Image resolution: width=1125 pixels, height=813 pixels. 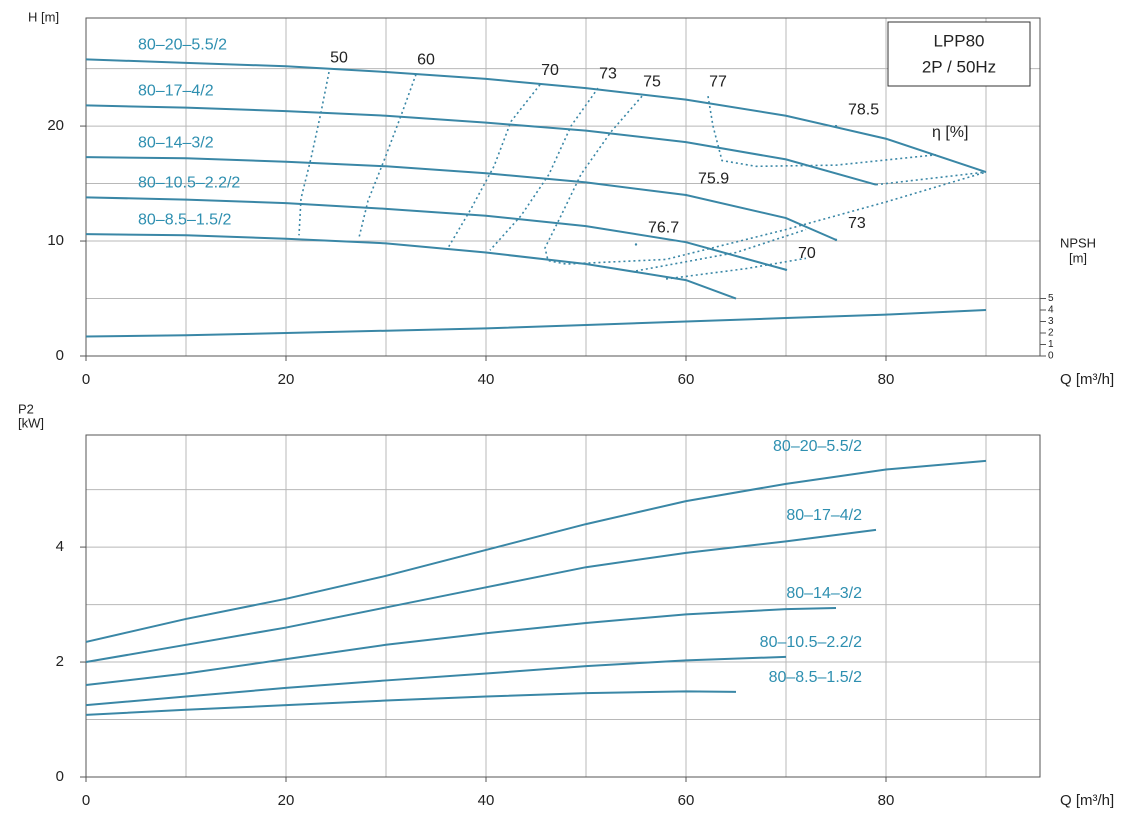 I want to click on y2-tick-label: 0, so click(x=1051, y=356).